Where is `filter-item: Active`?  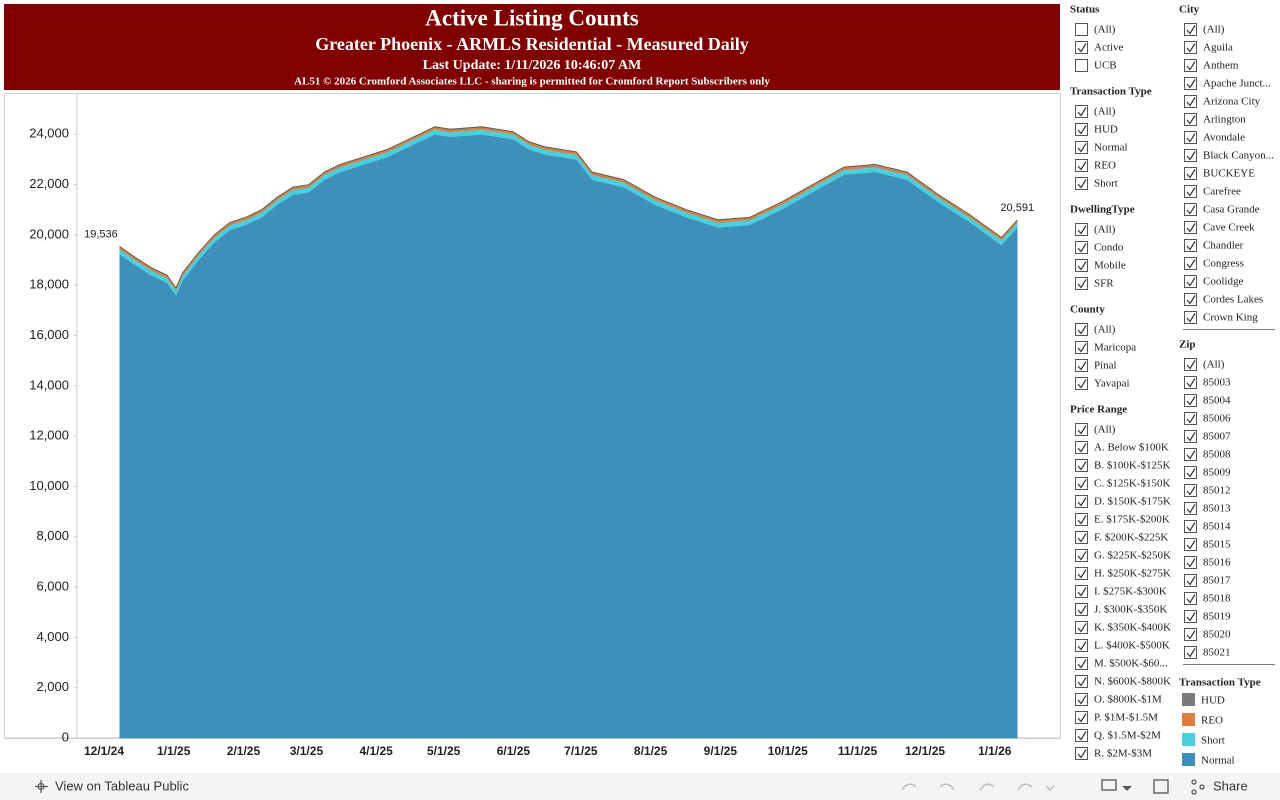
filter-item: Active is located at coordinates (1108, 48).